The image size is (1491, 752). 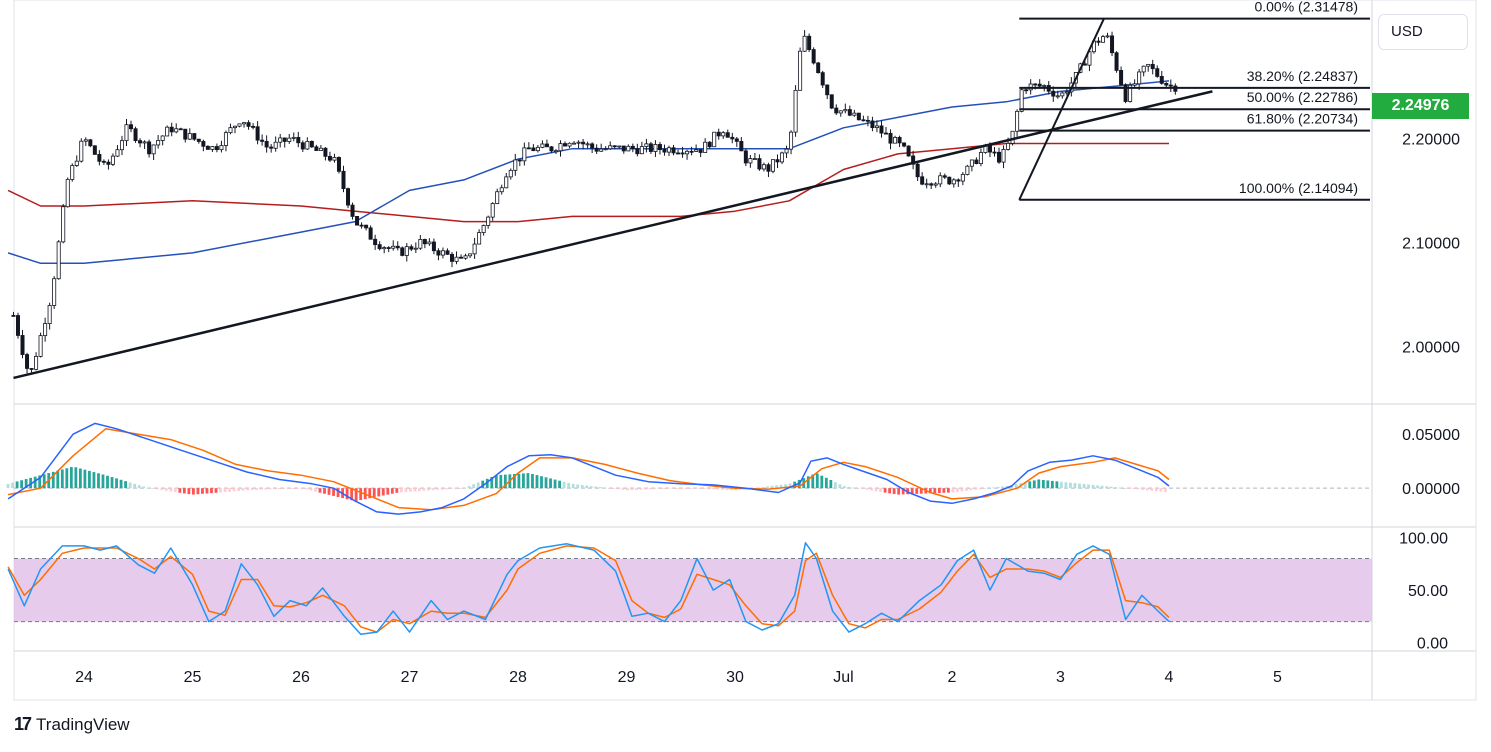 What do you see at coordinates (1423, 32) in the screenshot?
I see `currency-button: USD` at bounding box center [1423, 32].